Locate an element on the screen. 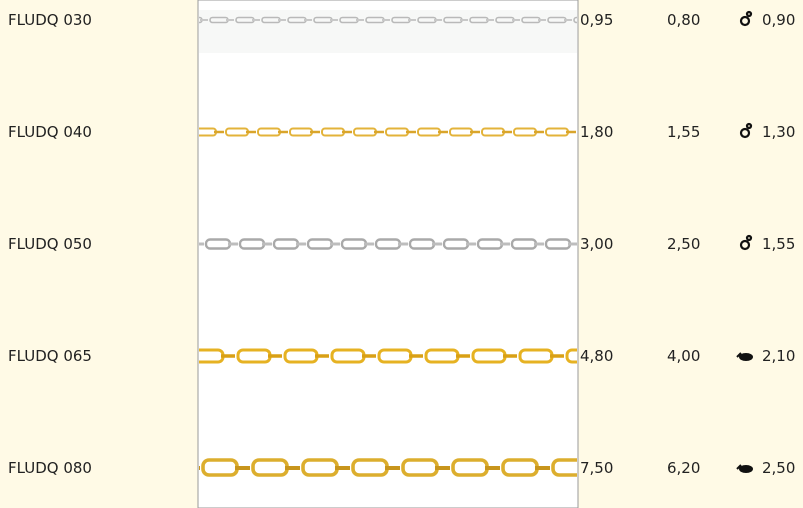 This screenshot has width=803, height=508. spec-value: 0,80 is located at coordinates (684, 20).